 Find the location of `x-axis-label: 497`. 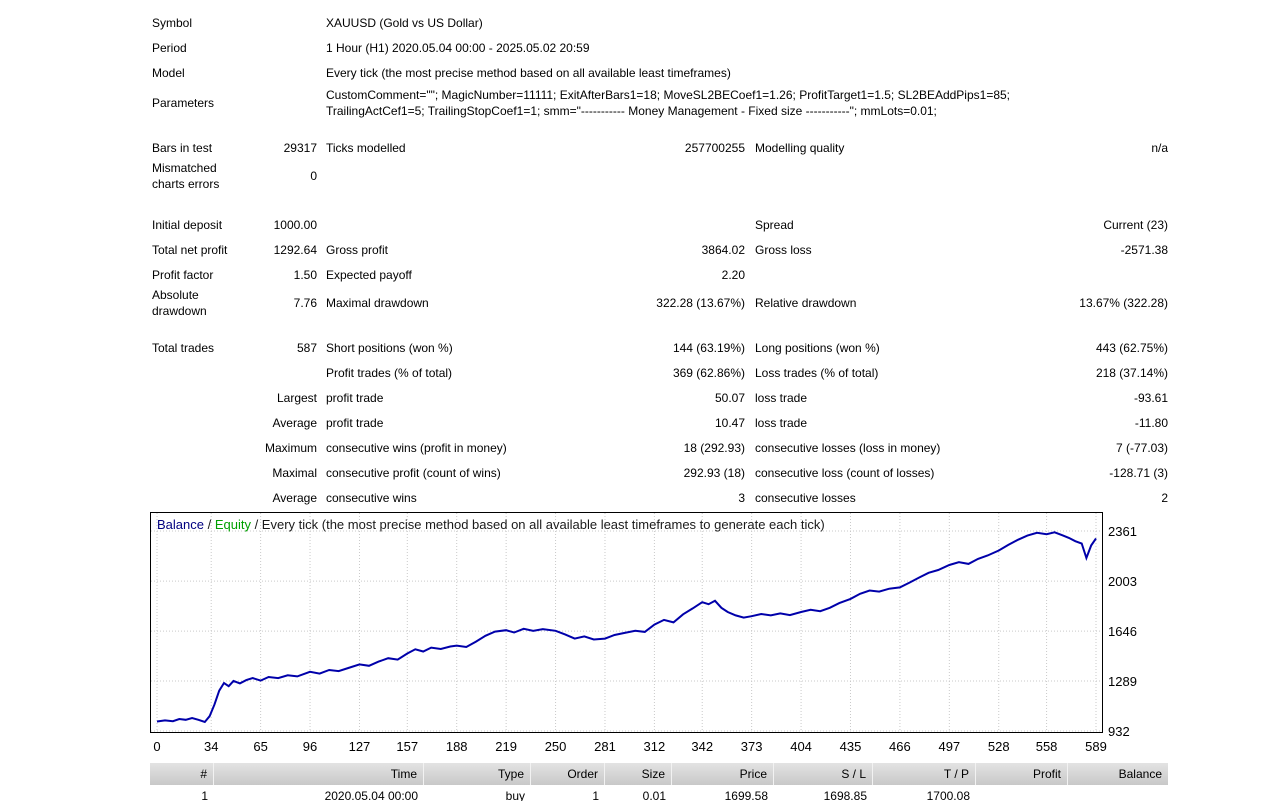

x-axis-label: 497 is located at coordinates (949, 746).